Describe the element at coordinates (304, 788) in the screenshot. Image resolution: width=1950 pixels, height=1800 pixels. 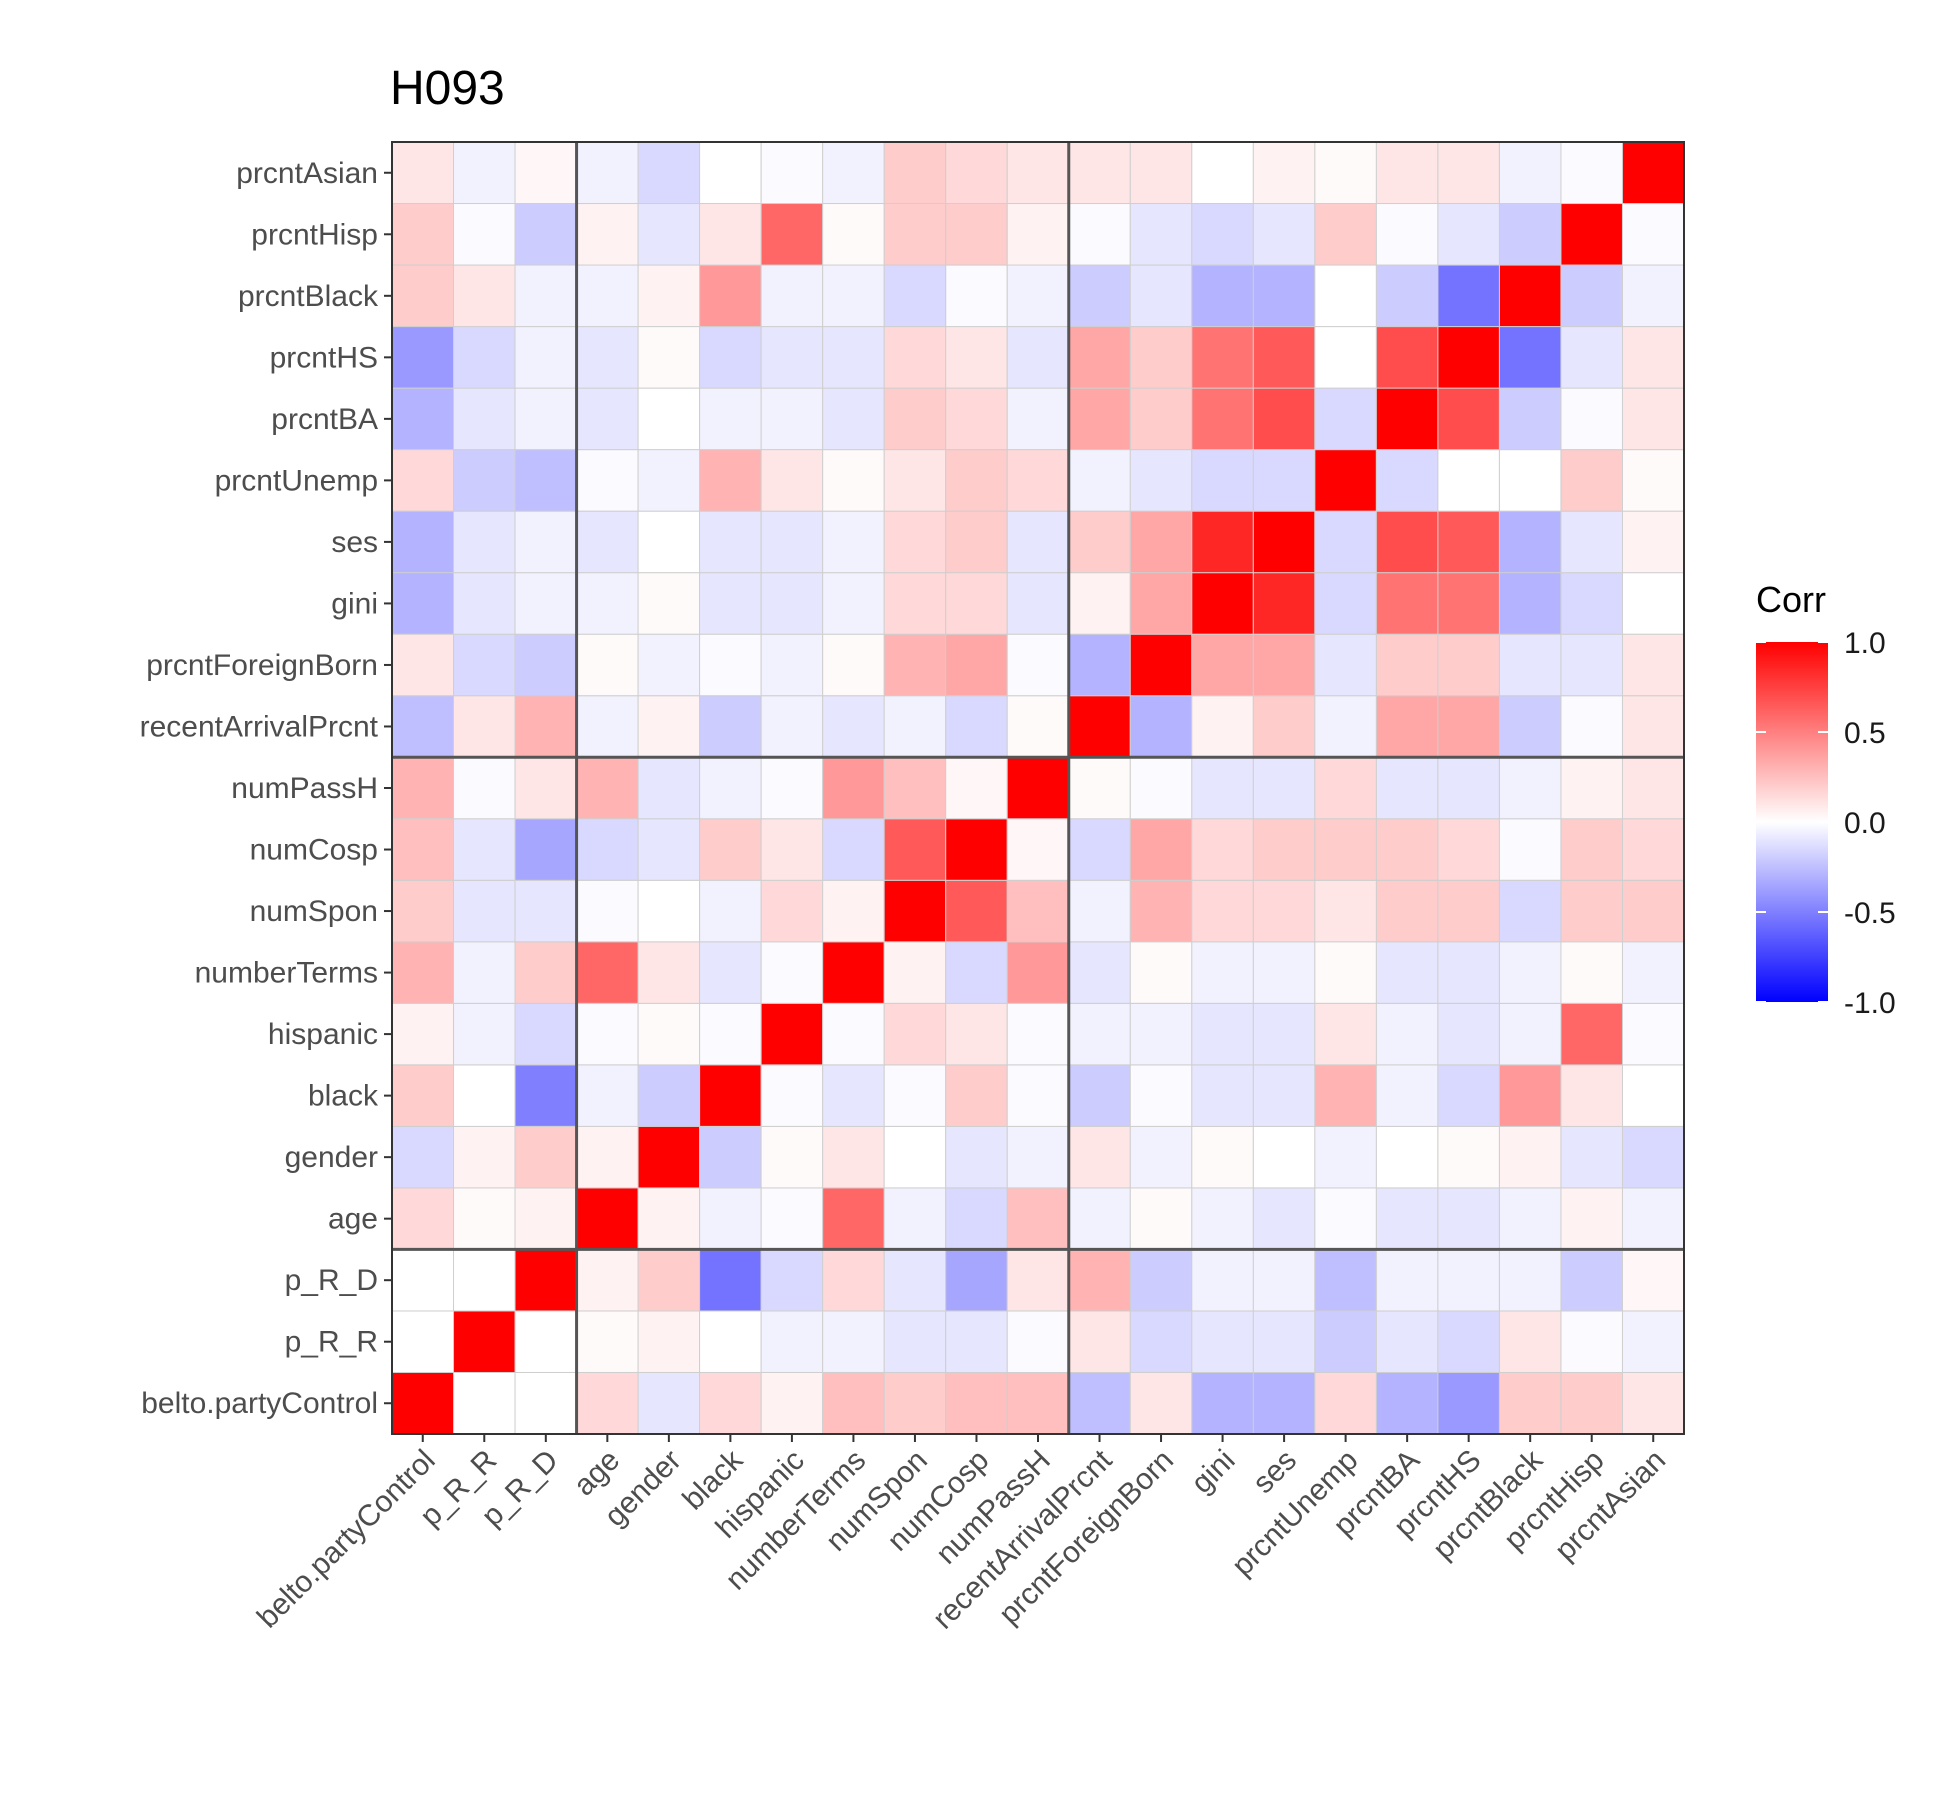
I see `y-tick-label-numPassH: numPassH` at that location.